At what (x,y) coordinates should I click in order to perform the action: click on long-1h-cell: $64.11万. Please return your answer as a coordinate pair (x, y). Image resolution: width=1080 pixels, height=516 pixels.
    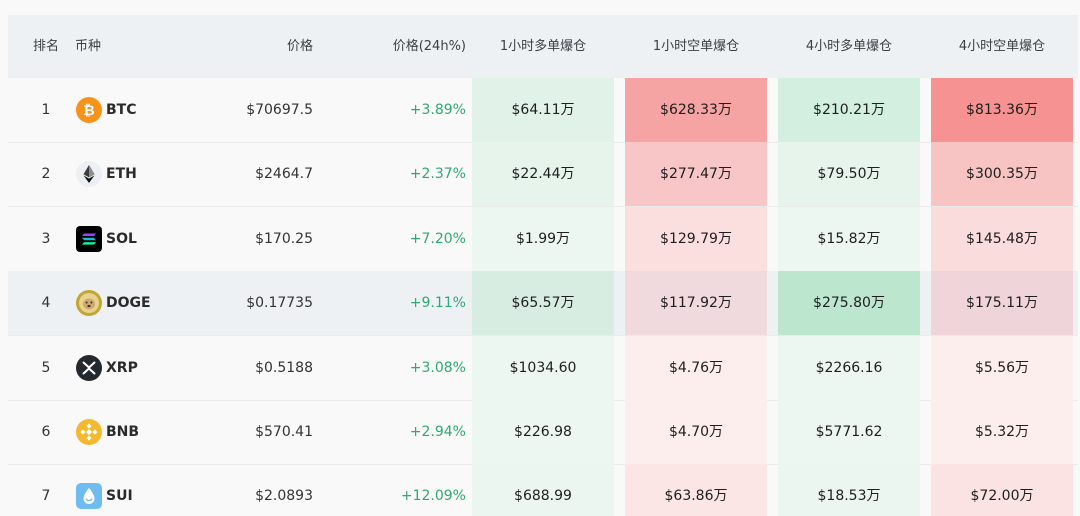
    Looking at the image, I should click on (543, 110).